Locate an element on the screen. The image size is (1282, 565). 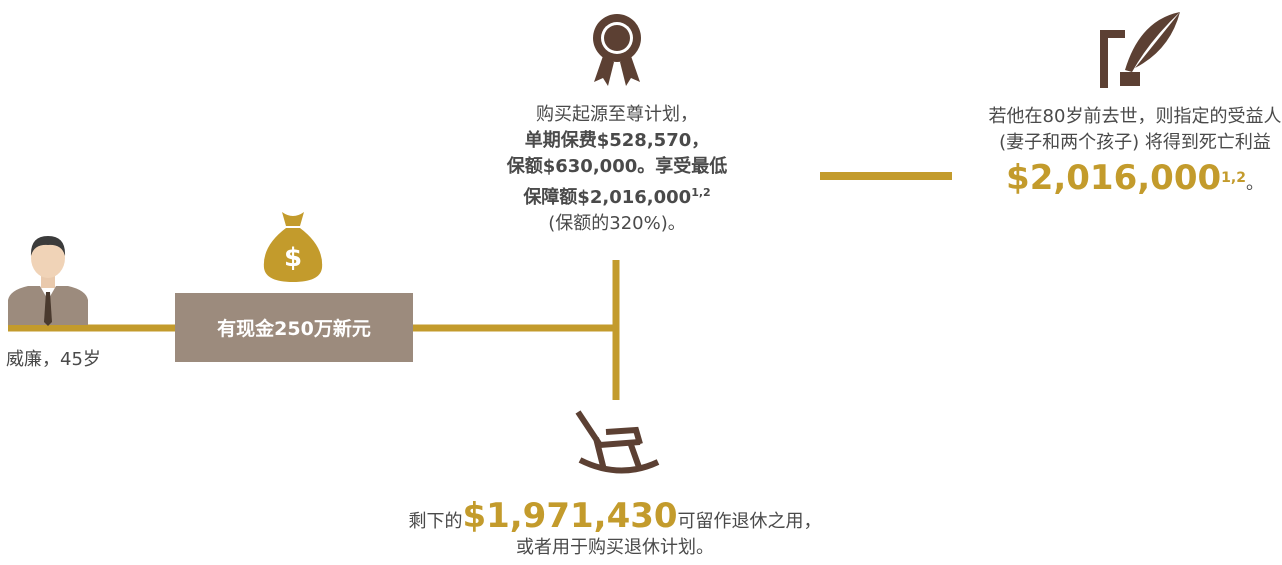
retirement-suffix: 可留作退休之用，或者用于购买退休计划。 is located at coordinates (669, 534).